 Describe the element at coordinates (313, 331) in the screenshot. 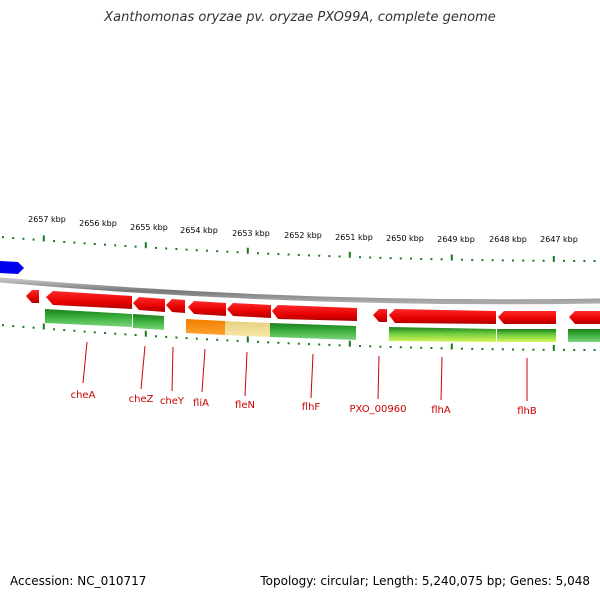

I see `band-flhF` at that location.